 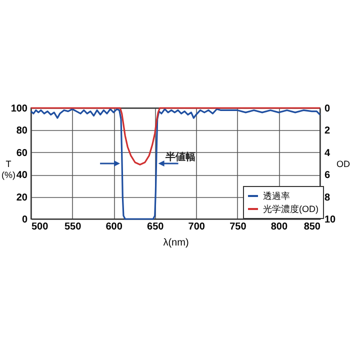 What do you see at coordinates (197, 227) in the screenshot?
I see `x-tick-label: 700` at bounding box center [197, 227].